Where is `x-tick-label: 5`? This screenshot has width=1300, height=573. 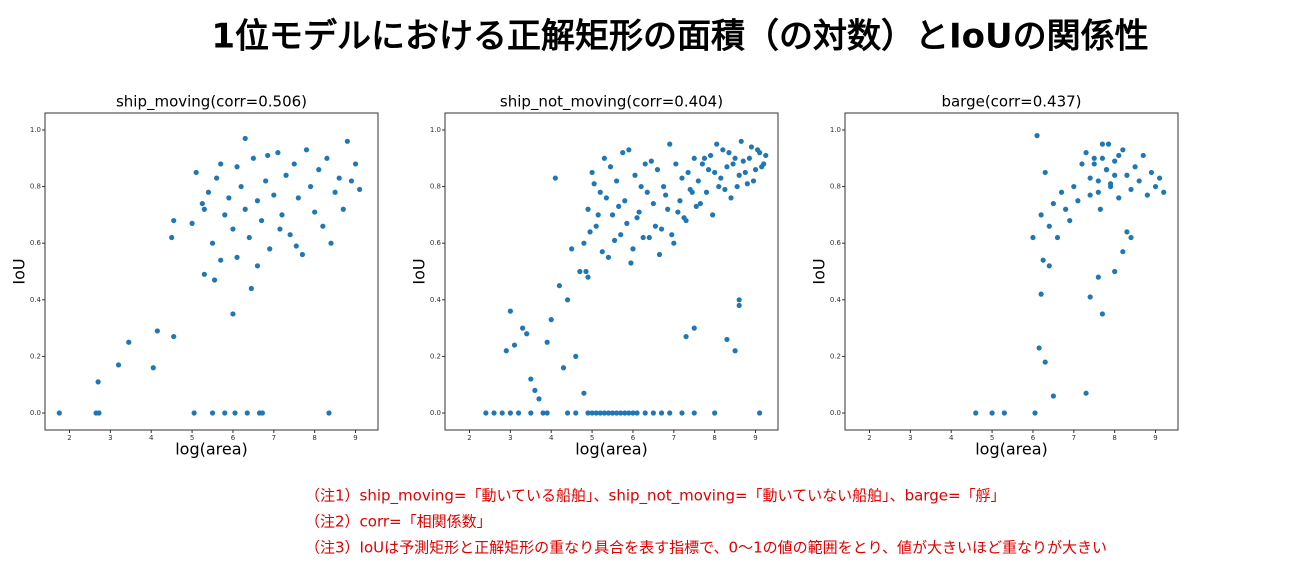 x-tick-label: 5 is located at coordinates (192, 438).